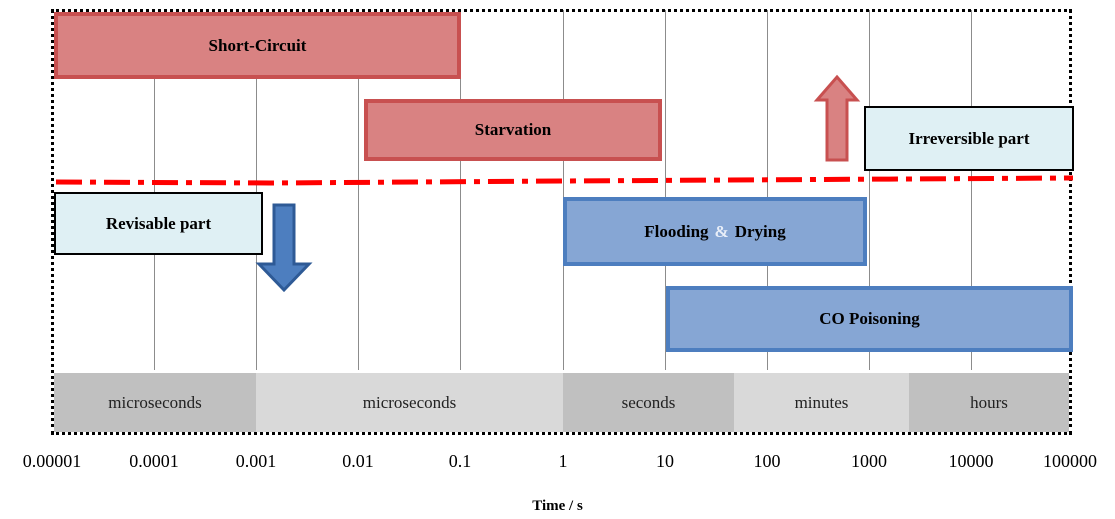  Describe the element at coordinates (460, 461) in the screenshot. I see `tick-label: 0.1` at that location.